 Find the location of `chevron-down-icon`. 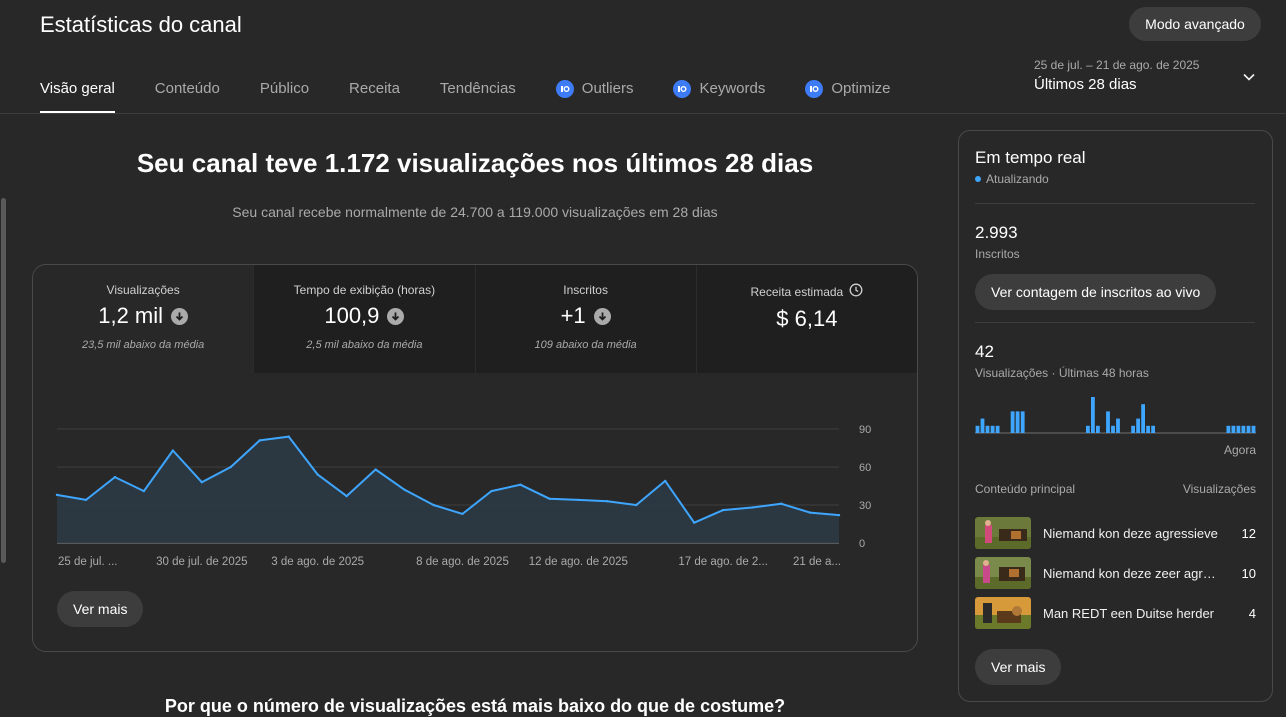

chevron-down-icon is located at coordinates (1249, 77).